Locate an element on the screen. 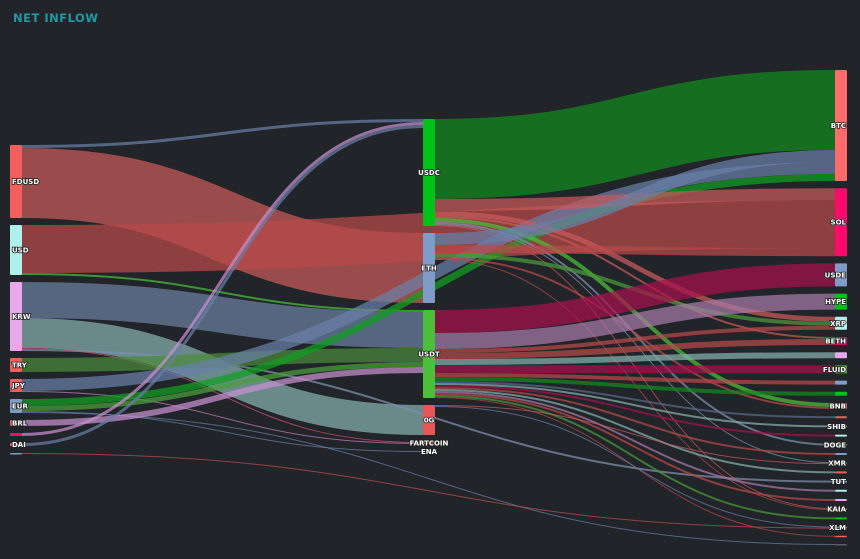 The height and width of the screenshot is (559, 860). flow-link-l_blue-xlm is located at coordinates (428, 491).